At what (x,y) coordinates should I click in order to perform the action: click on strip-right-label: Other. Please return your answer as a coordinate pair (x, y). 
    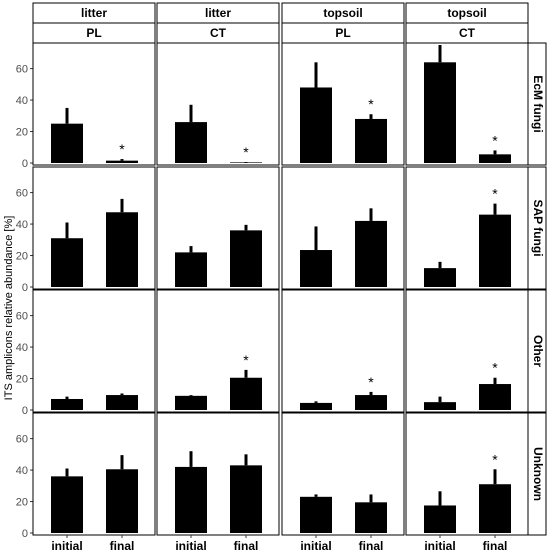
    Looking at the image, I should click on (538, 351).